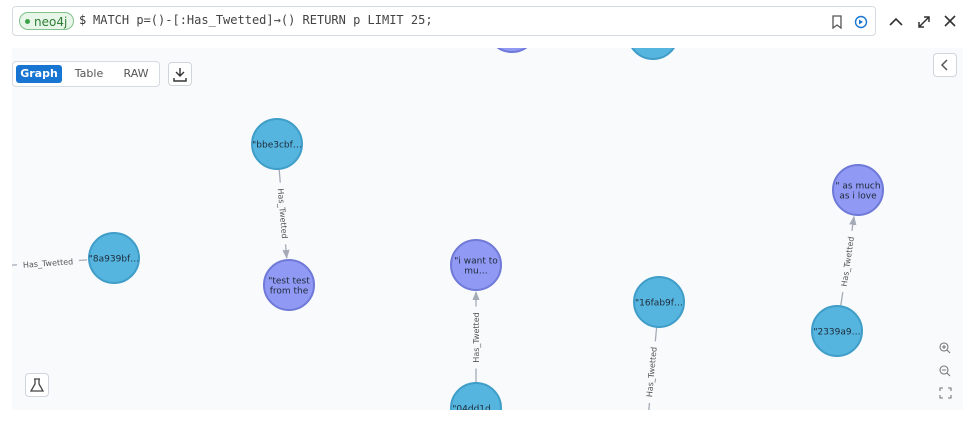  Describe the element at coordinates (476, 262) in the screenshot. I see `node-caption: "i want to` at that location.